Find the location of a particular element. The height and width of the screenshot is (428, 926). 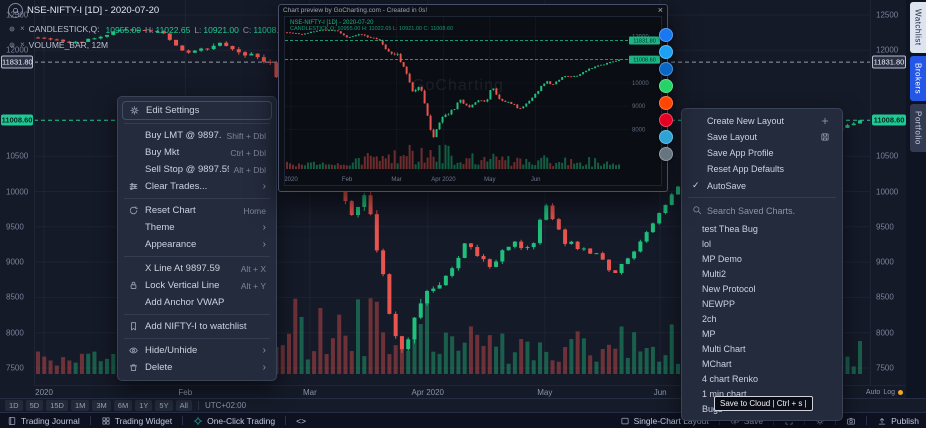

menu-item-delete: Delete › is located at coordinates (197, 367).